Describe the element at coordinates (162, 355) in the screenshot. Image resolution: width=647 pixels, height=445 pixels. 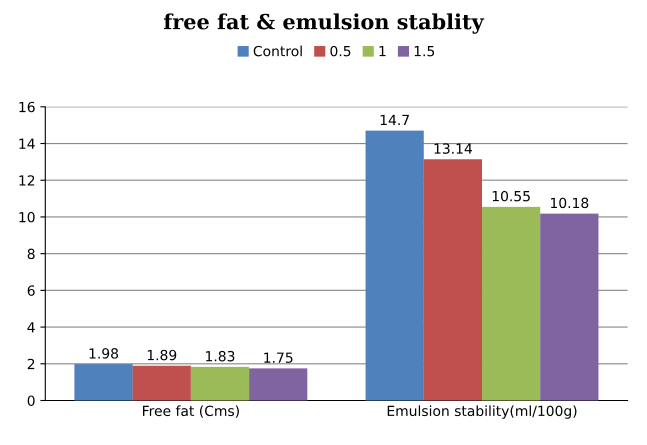
I see `data-label: 1.89` at that location.